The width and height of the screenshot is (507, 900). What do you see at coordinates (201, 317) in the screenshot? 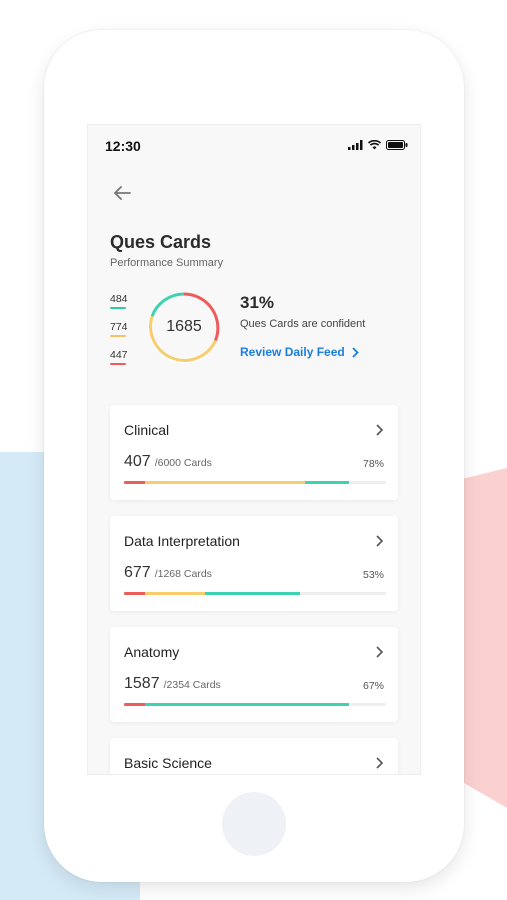
I see `ring-segment-red` at bounding box center [201, 317].